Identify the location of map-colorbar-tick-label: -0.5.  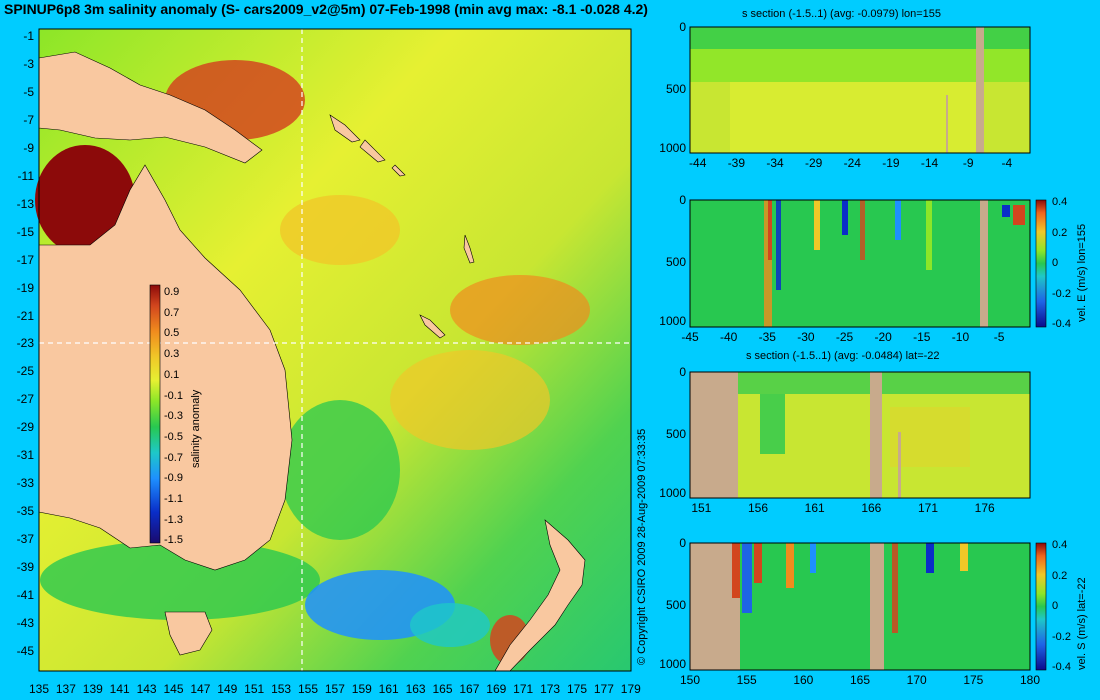
(173, 436).